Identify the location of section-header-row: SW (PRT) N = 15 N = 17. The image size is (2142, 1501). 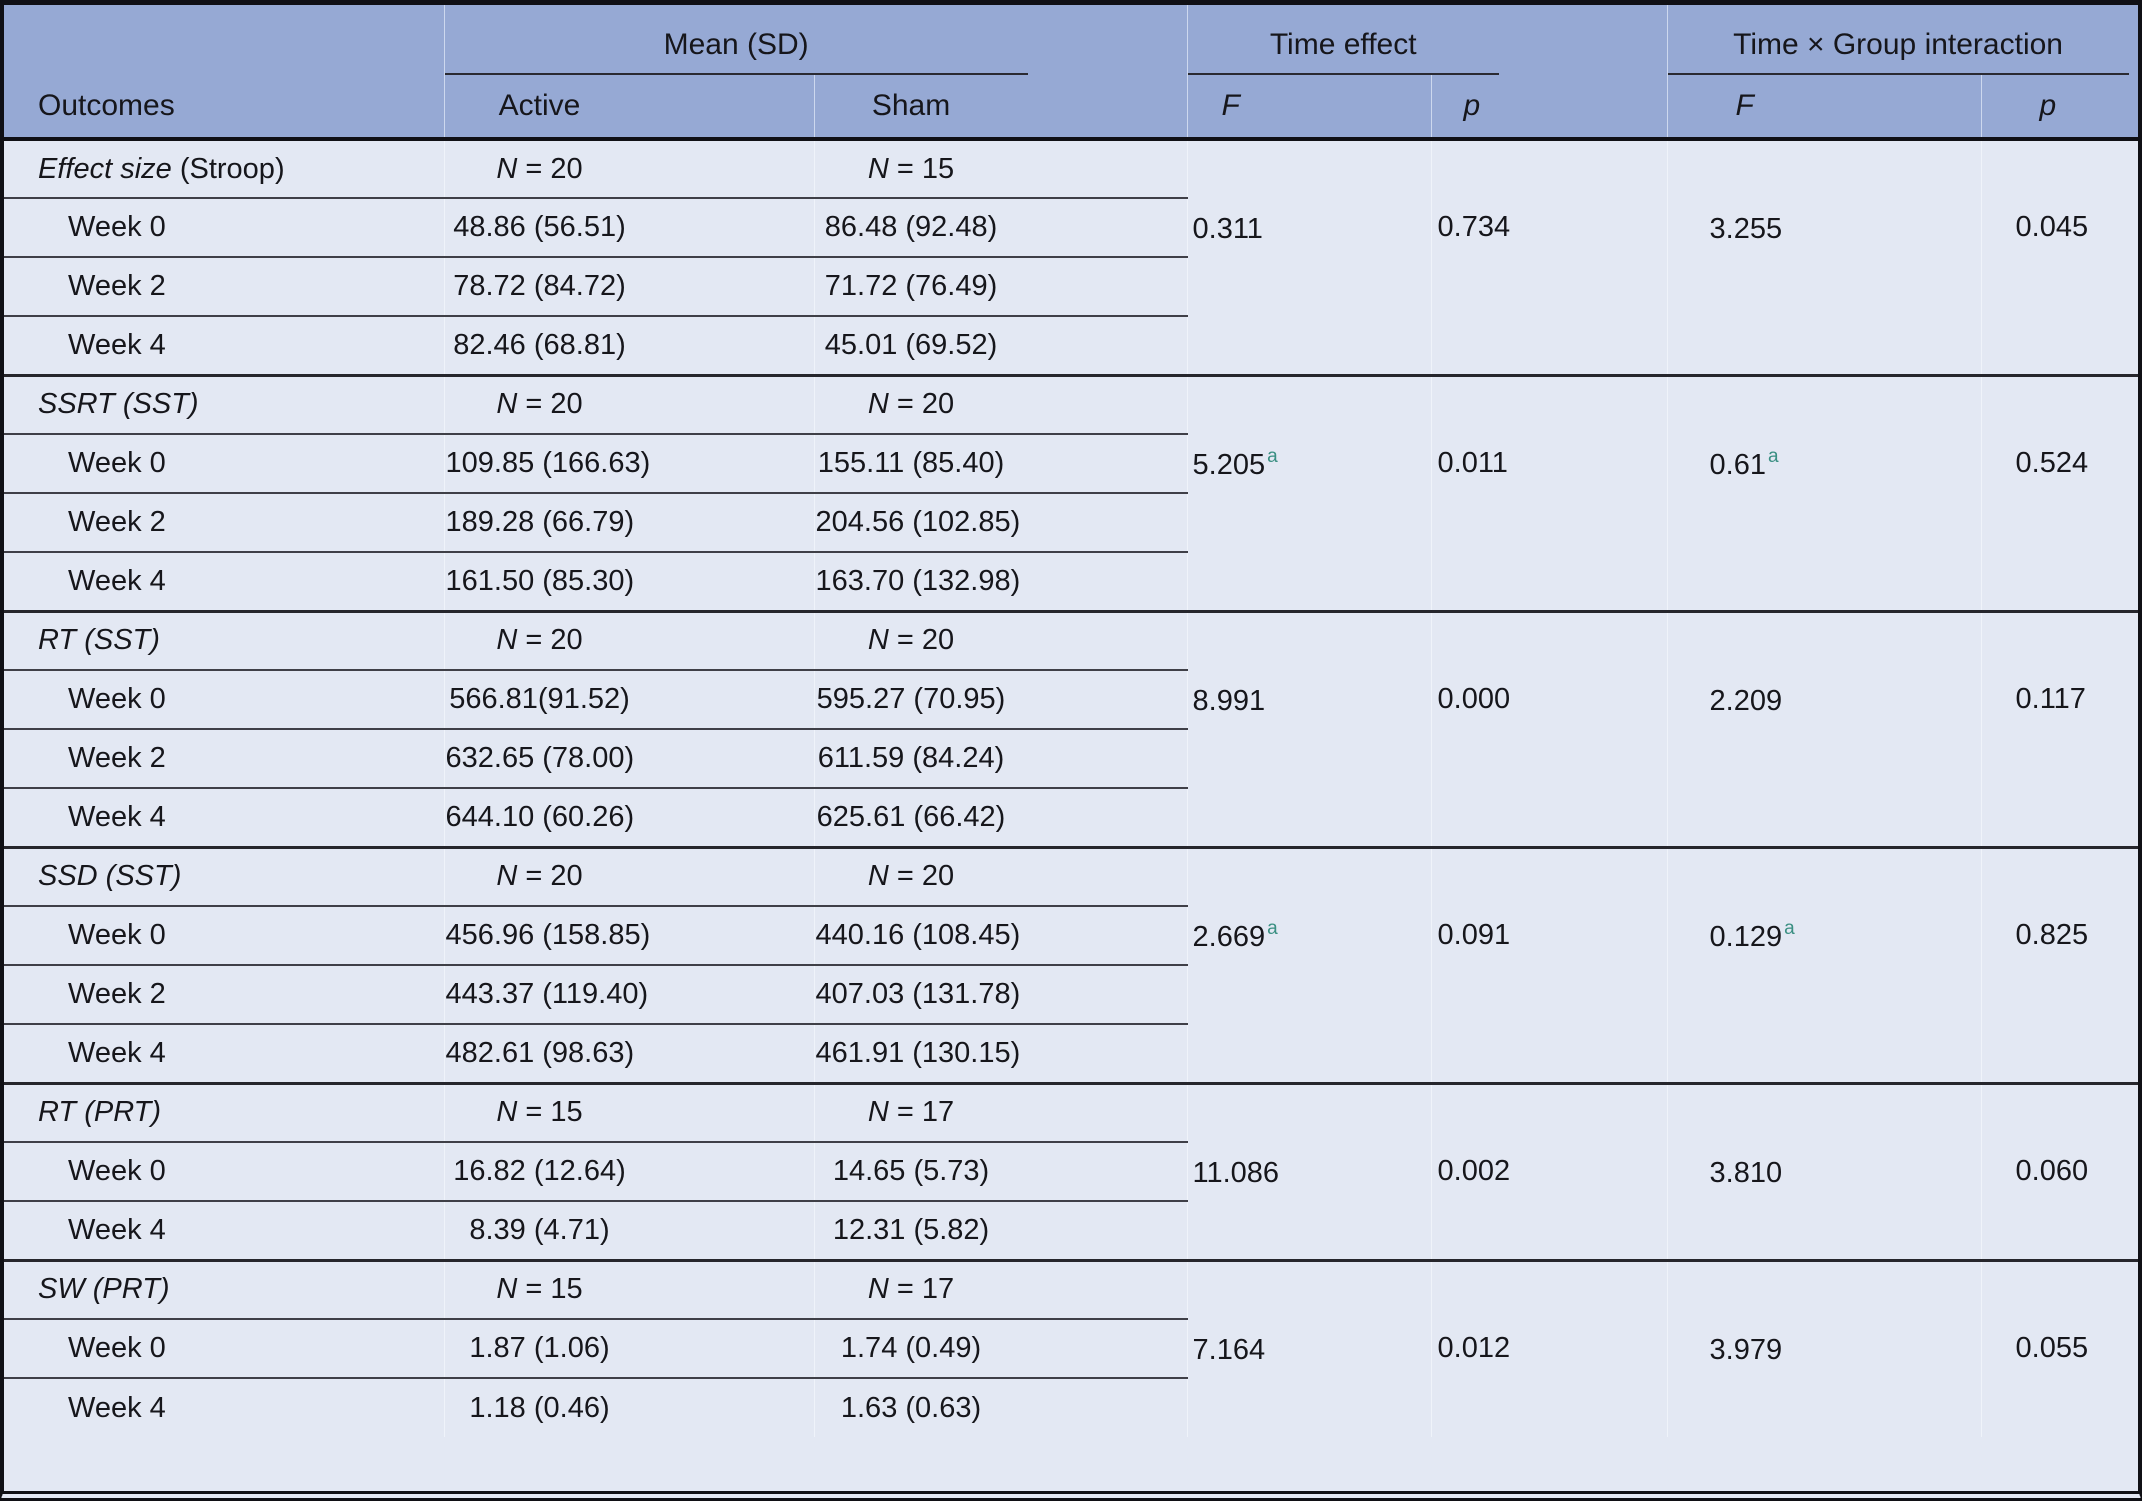
(1071, 1288).